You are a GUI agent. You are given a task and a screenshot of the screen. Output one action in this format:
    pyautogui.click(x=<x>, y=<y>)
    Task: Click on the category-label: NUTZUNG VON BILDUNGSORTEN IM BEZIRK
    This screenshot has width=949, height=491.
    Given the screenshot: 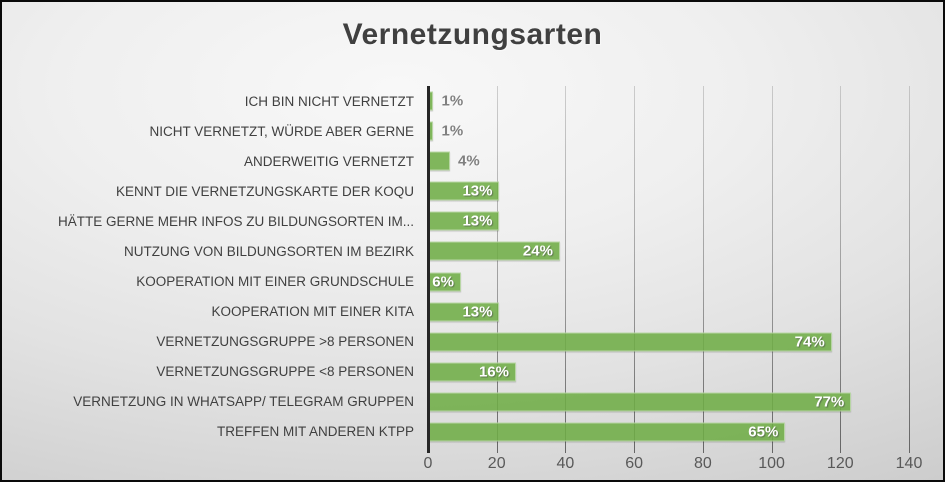 What is the action you would take?
    pyautogui.click(x=268, y=251)
    